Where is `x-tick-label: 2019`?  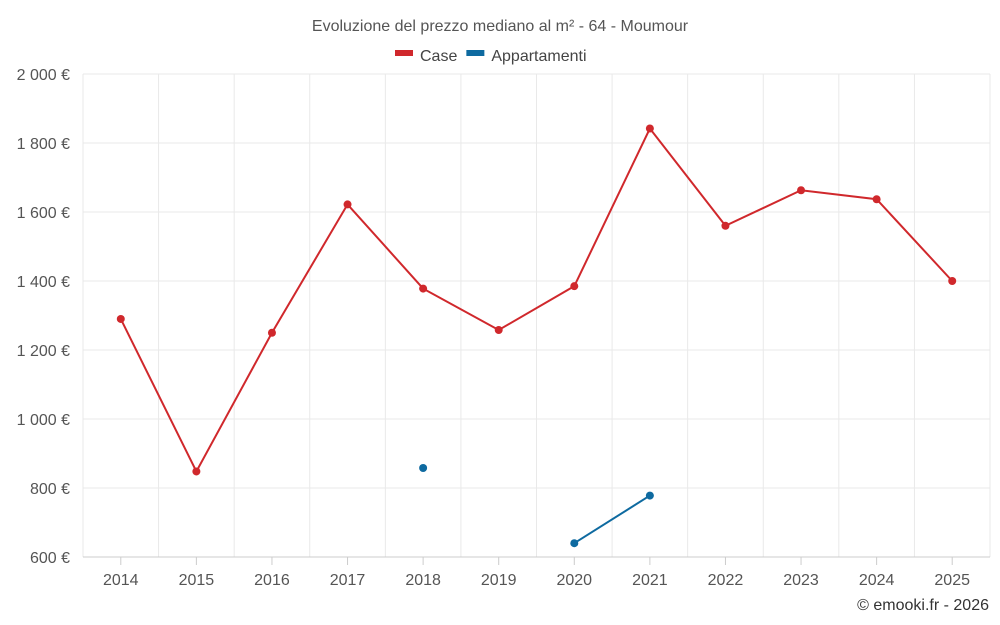 x-tick-label: 2019 is located at coordinates (499, 580).